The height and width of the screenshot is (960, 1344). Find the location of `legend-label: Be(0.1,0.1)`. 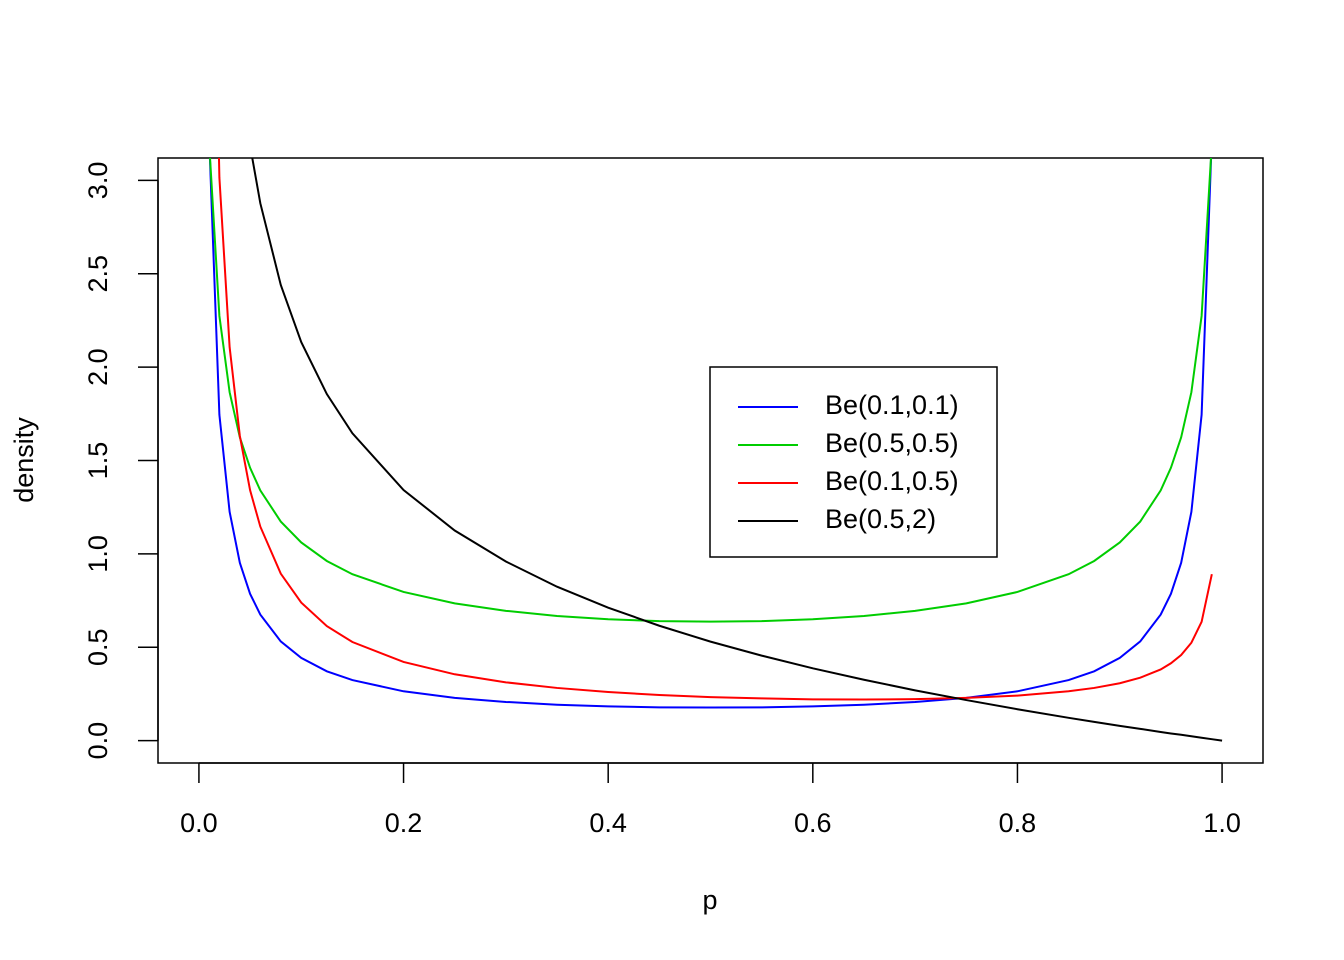

legend-label: Be(0.1,0.1) is located at coordinates (892, 405).